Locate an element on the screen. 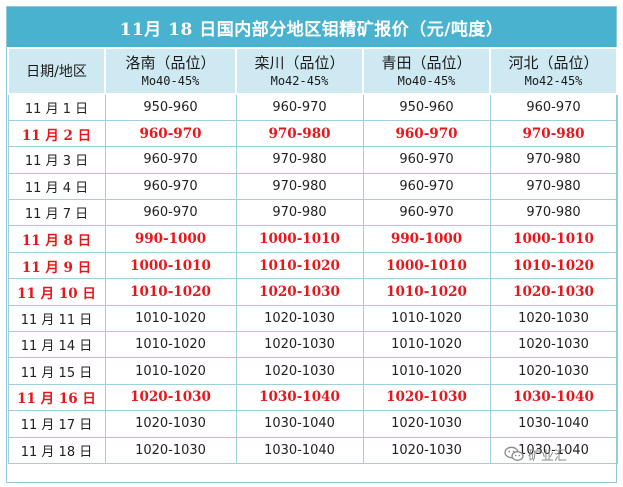 The height and width of the screenshot is (487, 623). date-cell: 11 月 9 日 is located at coordinates (56, 265).